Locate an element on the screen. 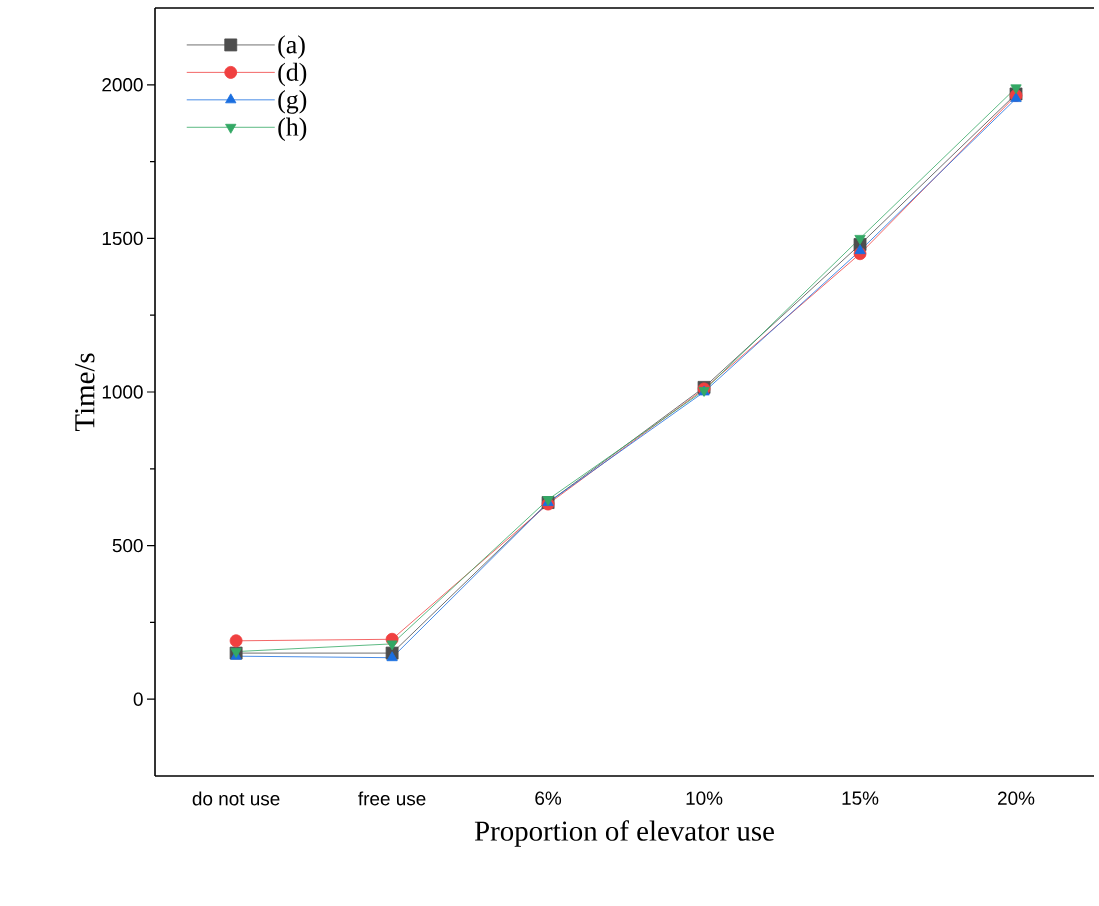 The height and width of the screenshot is (906, 1099). legend-label: (g) is located at coordinates (292, 102).